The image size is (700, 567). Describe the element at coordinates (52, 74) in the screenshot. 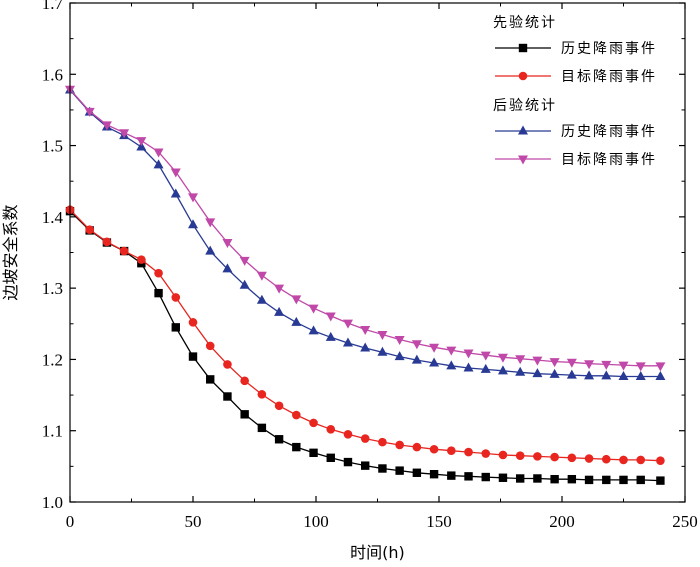

I see `y-tick-label: 1.6` at that location.